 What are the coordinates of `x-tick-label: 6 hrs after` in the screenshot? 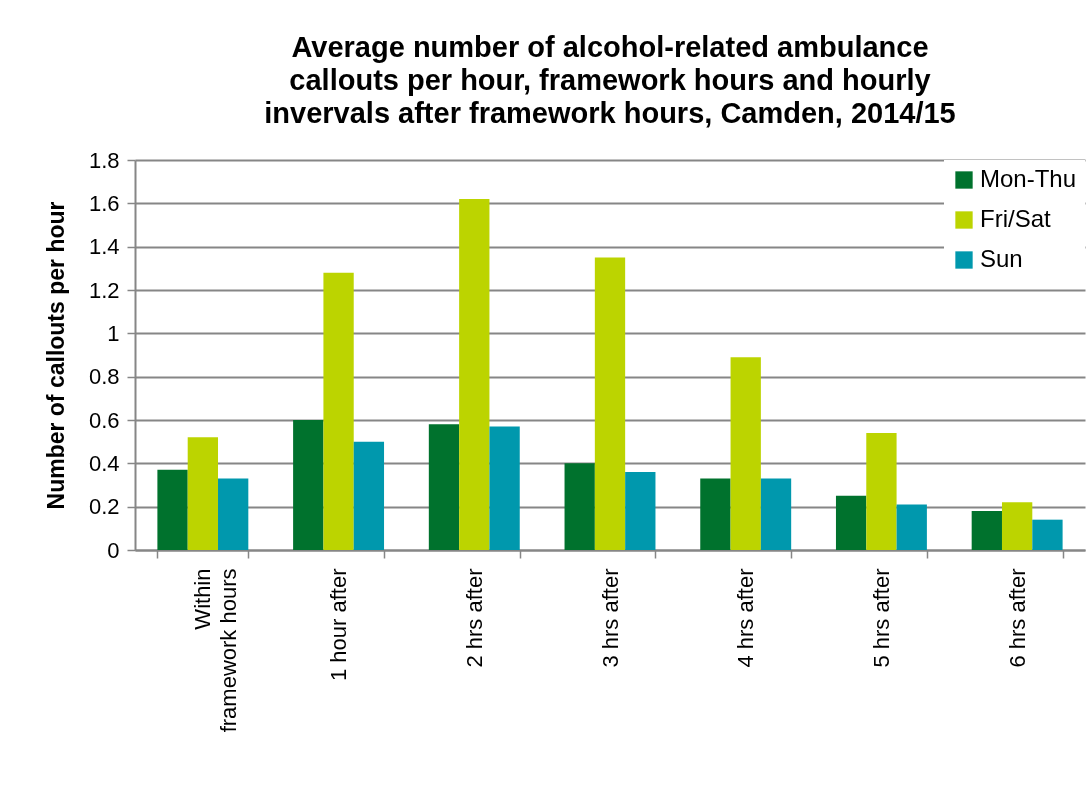 It's located at (1017, 618).